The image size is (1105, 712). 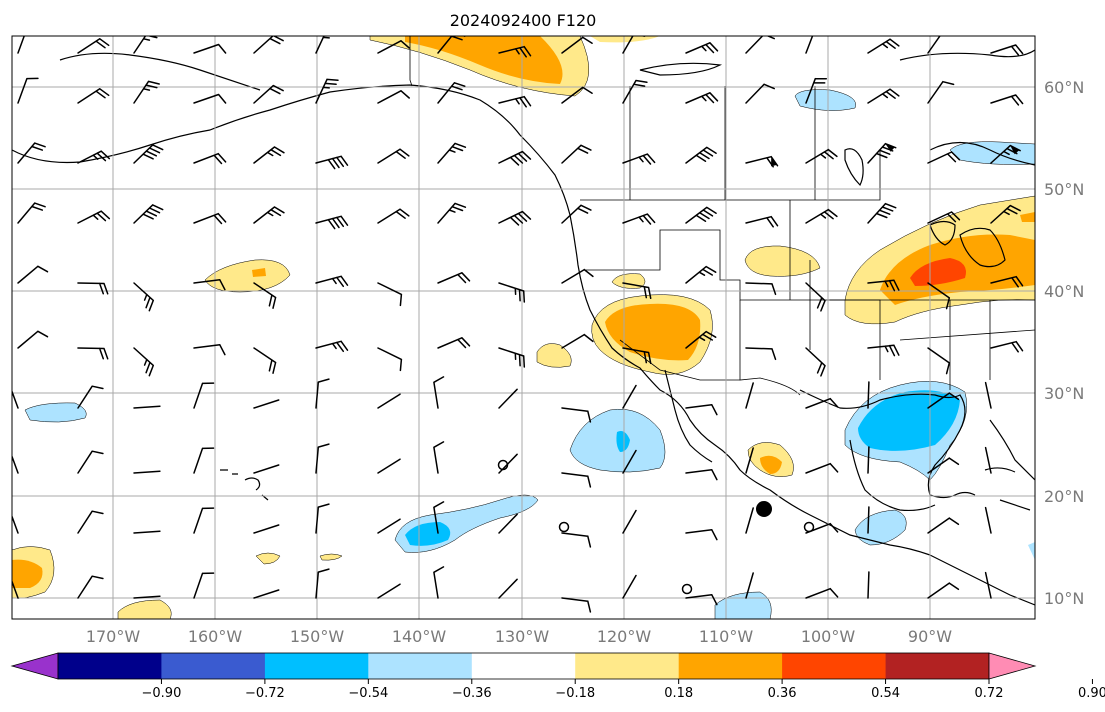 I want to click on colorbar-tick-label: −0.72, so click(x=265, y=693).